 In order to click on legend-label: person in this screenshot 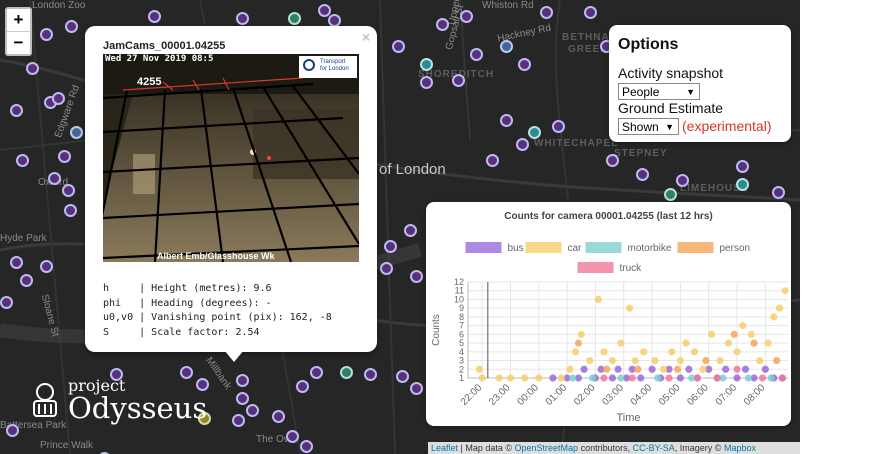, I will do `click(735, 248)`.